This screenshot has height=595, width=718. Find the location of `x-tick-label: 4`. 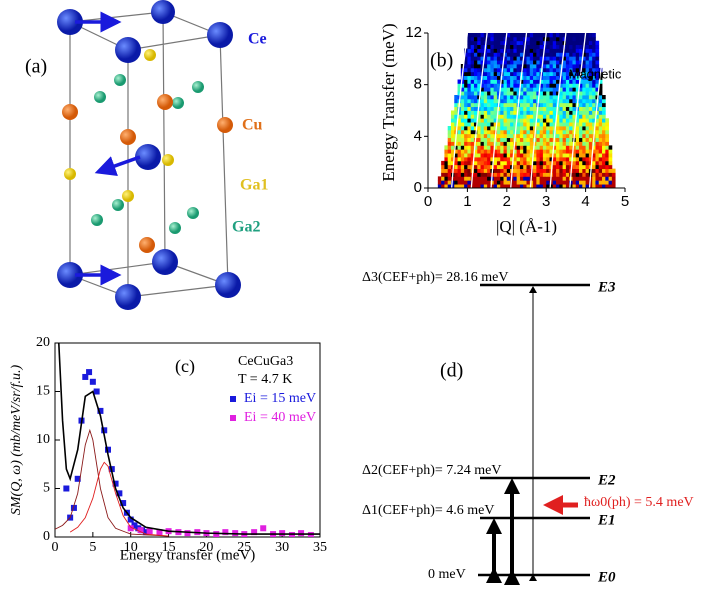

x-tick-label: 4 is located at coordinates (585, 201).